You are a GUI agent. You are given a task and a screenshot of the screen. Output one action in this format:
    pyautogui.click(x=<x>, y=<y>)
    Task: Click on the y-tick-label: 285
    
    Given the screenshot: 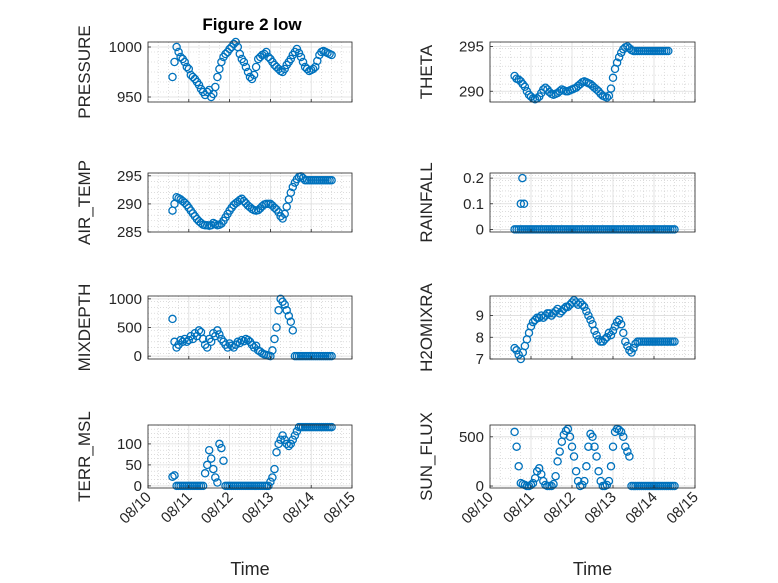 What is the action you would take?
    pyautogui.click(x=129, y=232)
    